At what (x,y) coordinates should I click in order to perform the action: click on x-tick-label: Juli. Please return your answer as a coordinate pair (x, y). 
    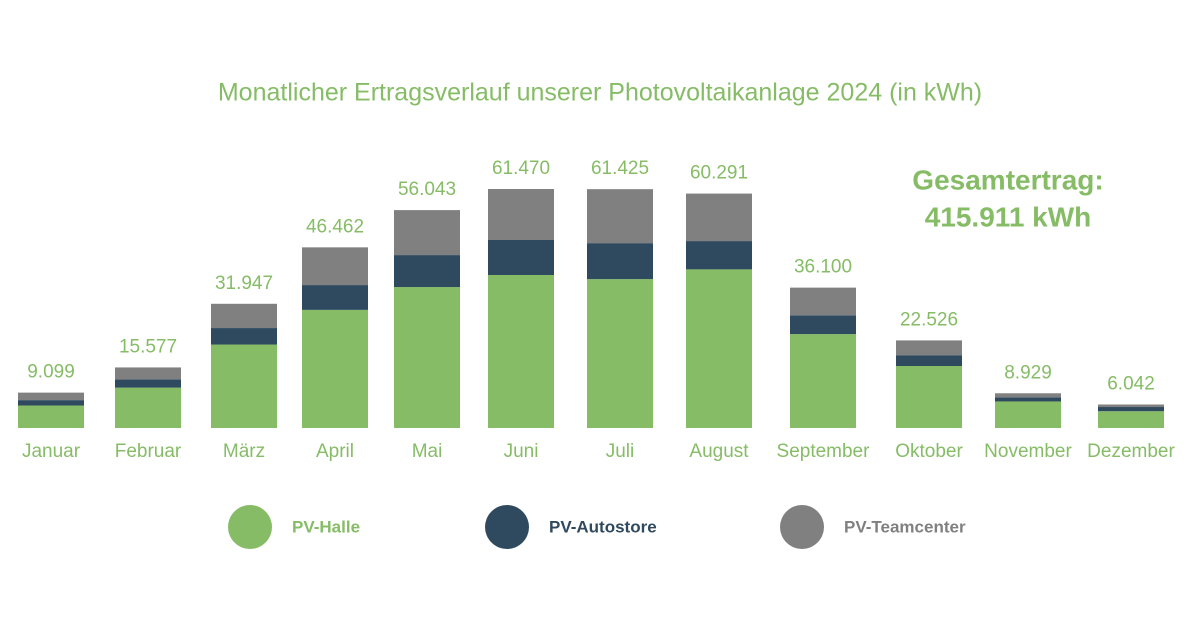
    Looking at the image, I should click on (620, 451).